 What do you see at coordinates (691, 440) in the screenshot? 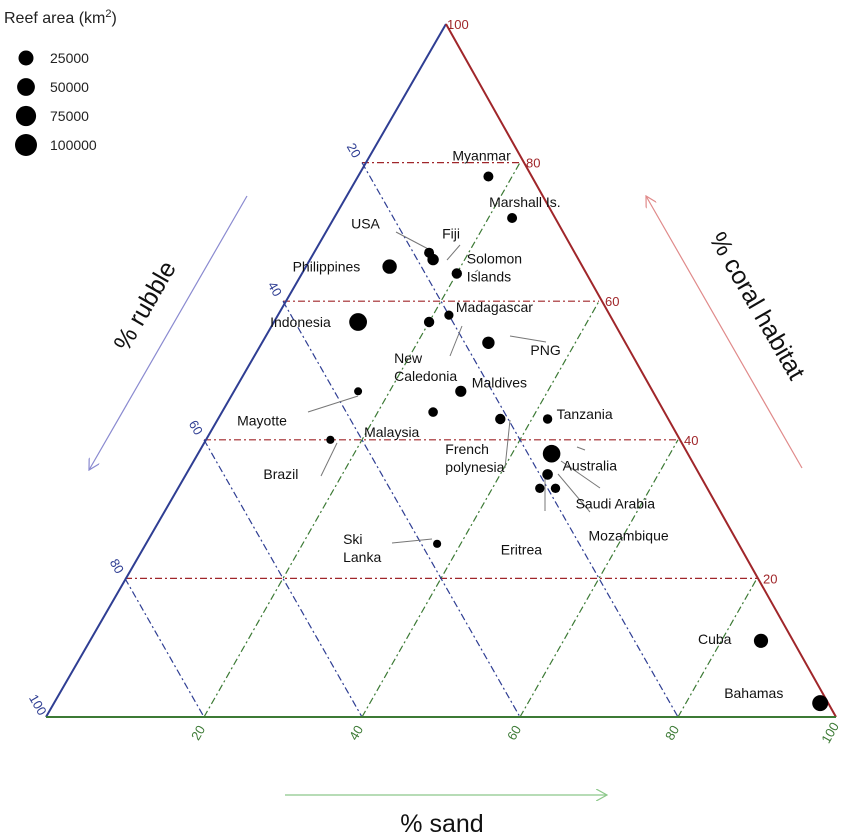
I see `coral-tick-label: 40` at bounding box center [691, 440].